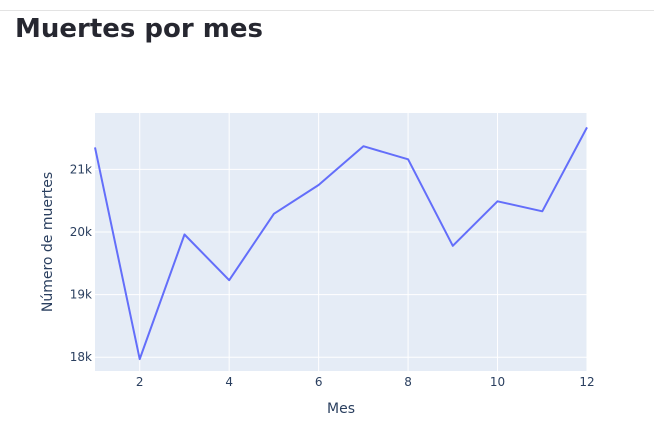  What do you see at coordinates (81, 263) in the screenshot?
I see `y-axis-ticks: 18k 19k 20k 21k` at bounding box center [81, 263].